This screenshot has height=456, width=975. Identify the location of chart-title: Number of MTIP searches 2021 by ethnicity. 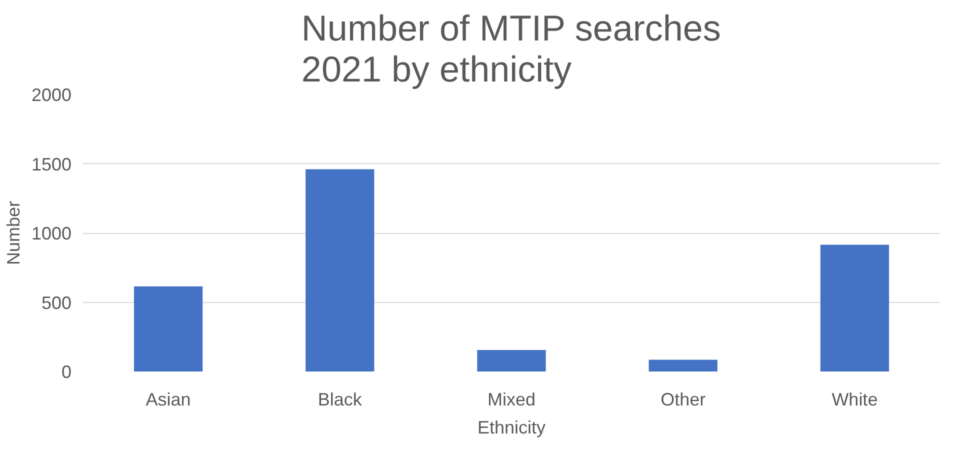
(511, 49).